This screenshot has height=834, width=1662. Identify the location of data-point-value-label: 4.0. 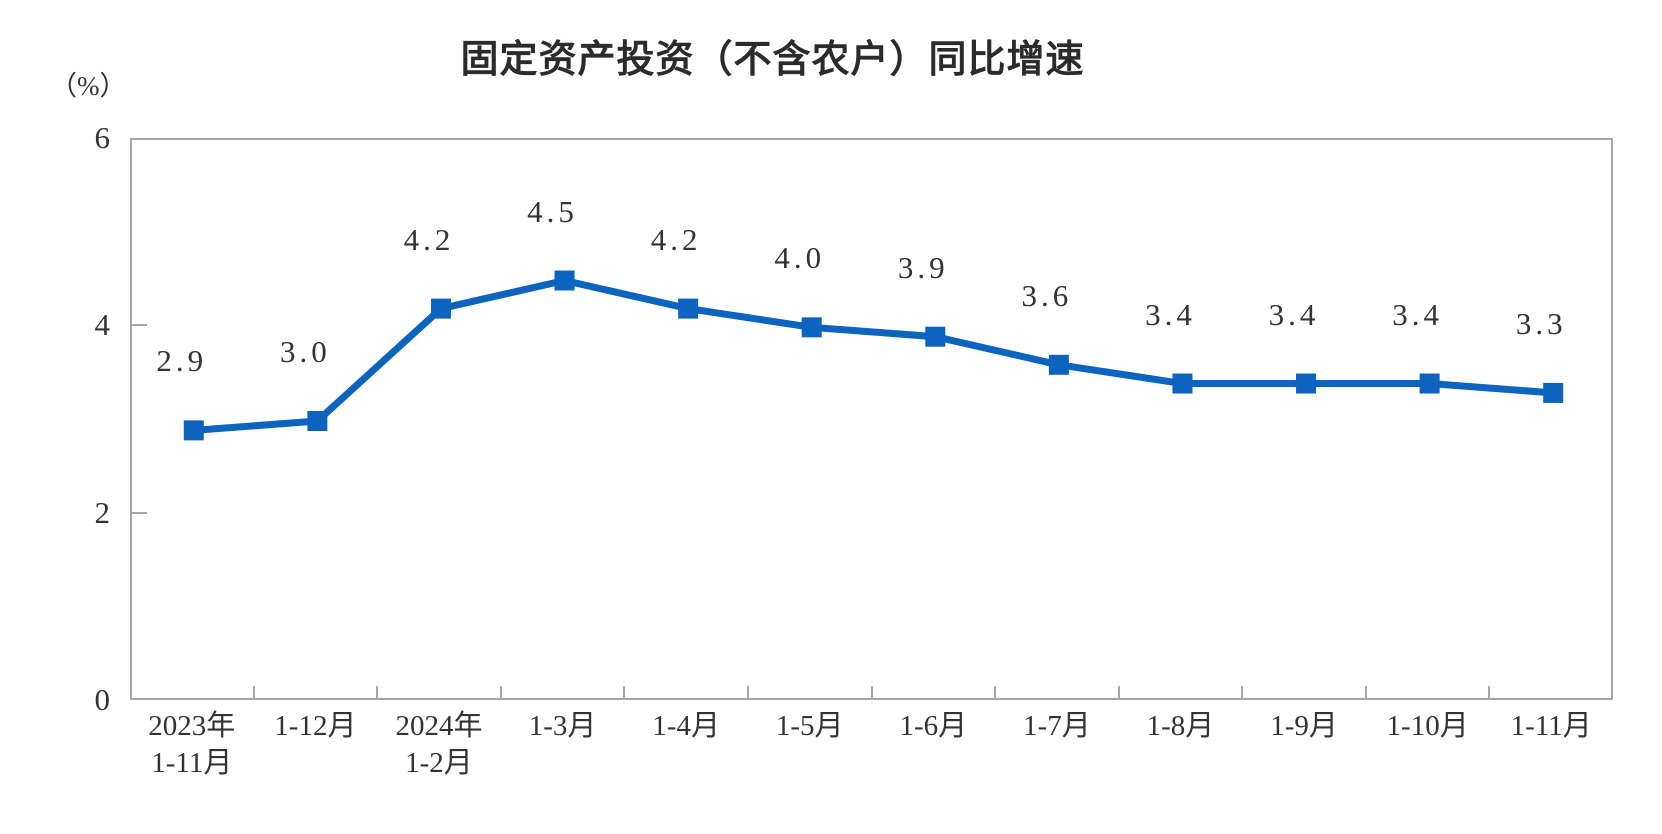
(800, 258).